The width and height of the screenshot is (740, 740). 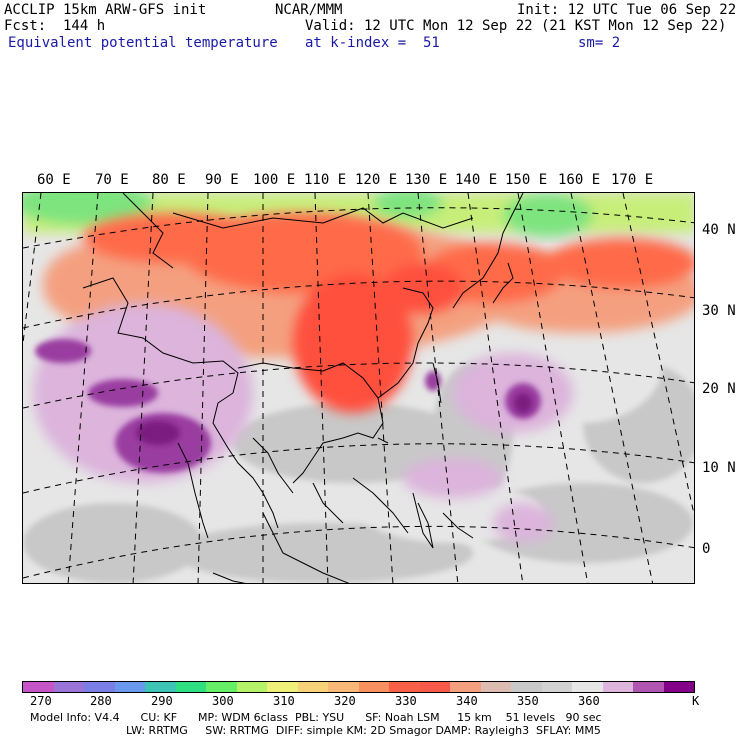 I want to click on colorbar-label: 310, so click(x=284, y=701).